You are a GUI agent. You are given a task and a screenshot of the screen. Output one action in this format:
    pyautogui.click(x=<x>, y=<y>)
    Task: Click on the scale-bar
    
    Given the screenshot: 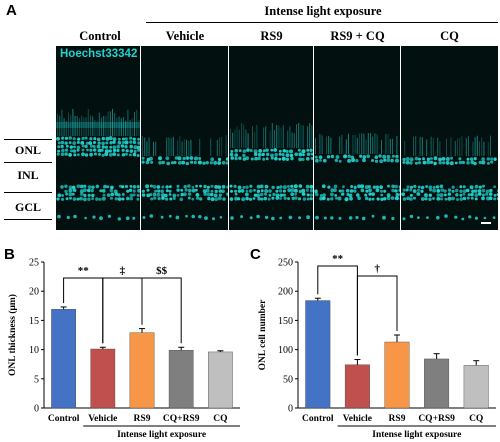 What is the action you would take?
    pyautogui.click(x=486, y=223)
    